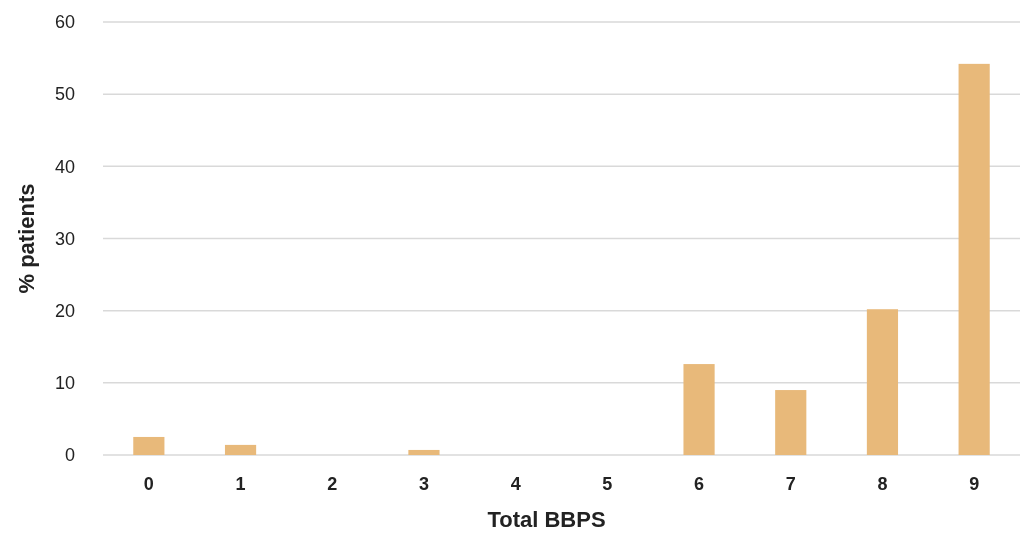  I want to click on x-tick-label: 6, so click(699, 484).